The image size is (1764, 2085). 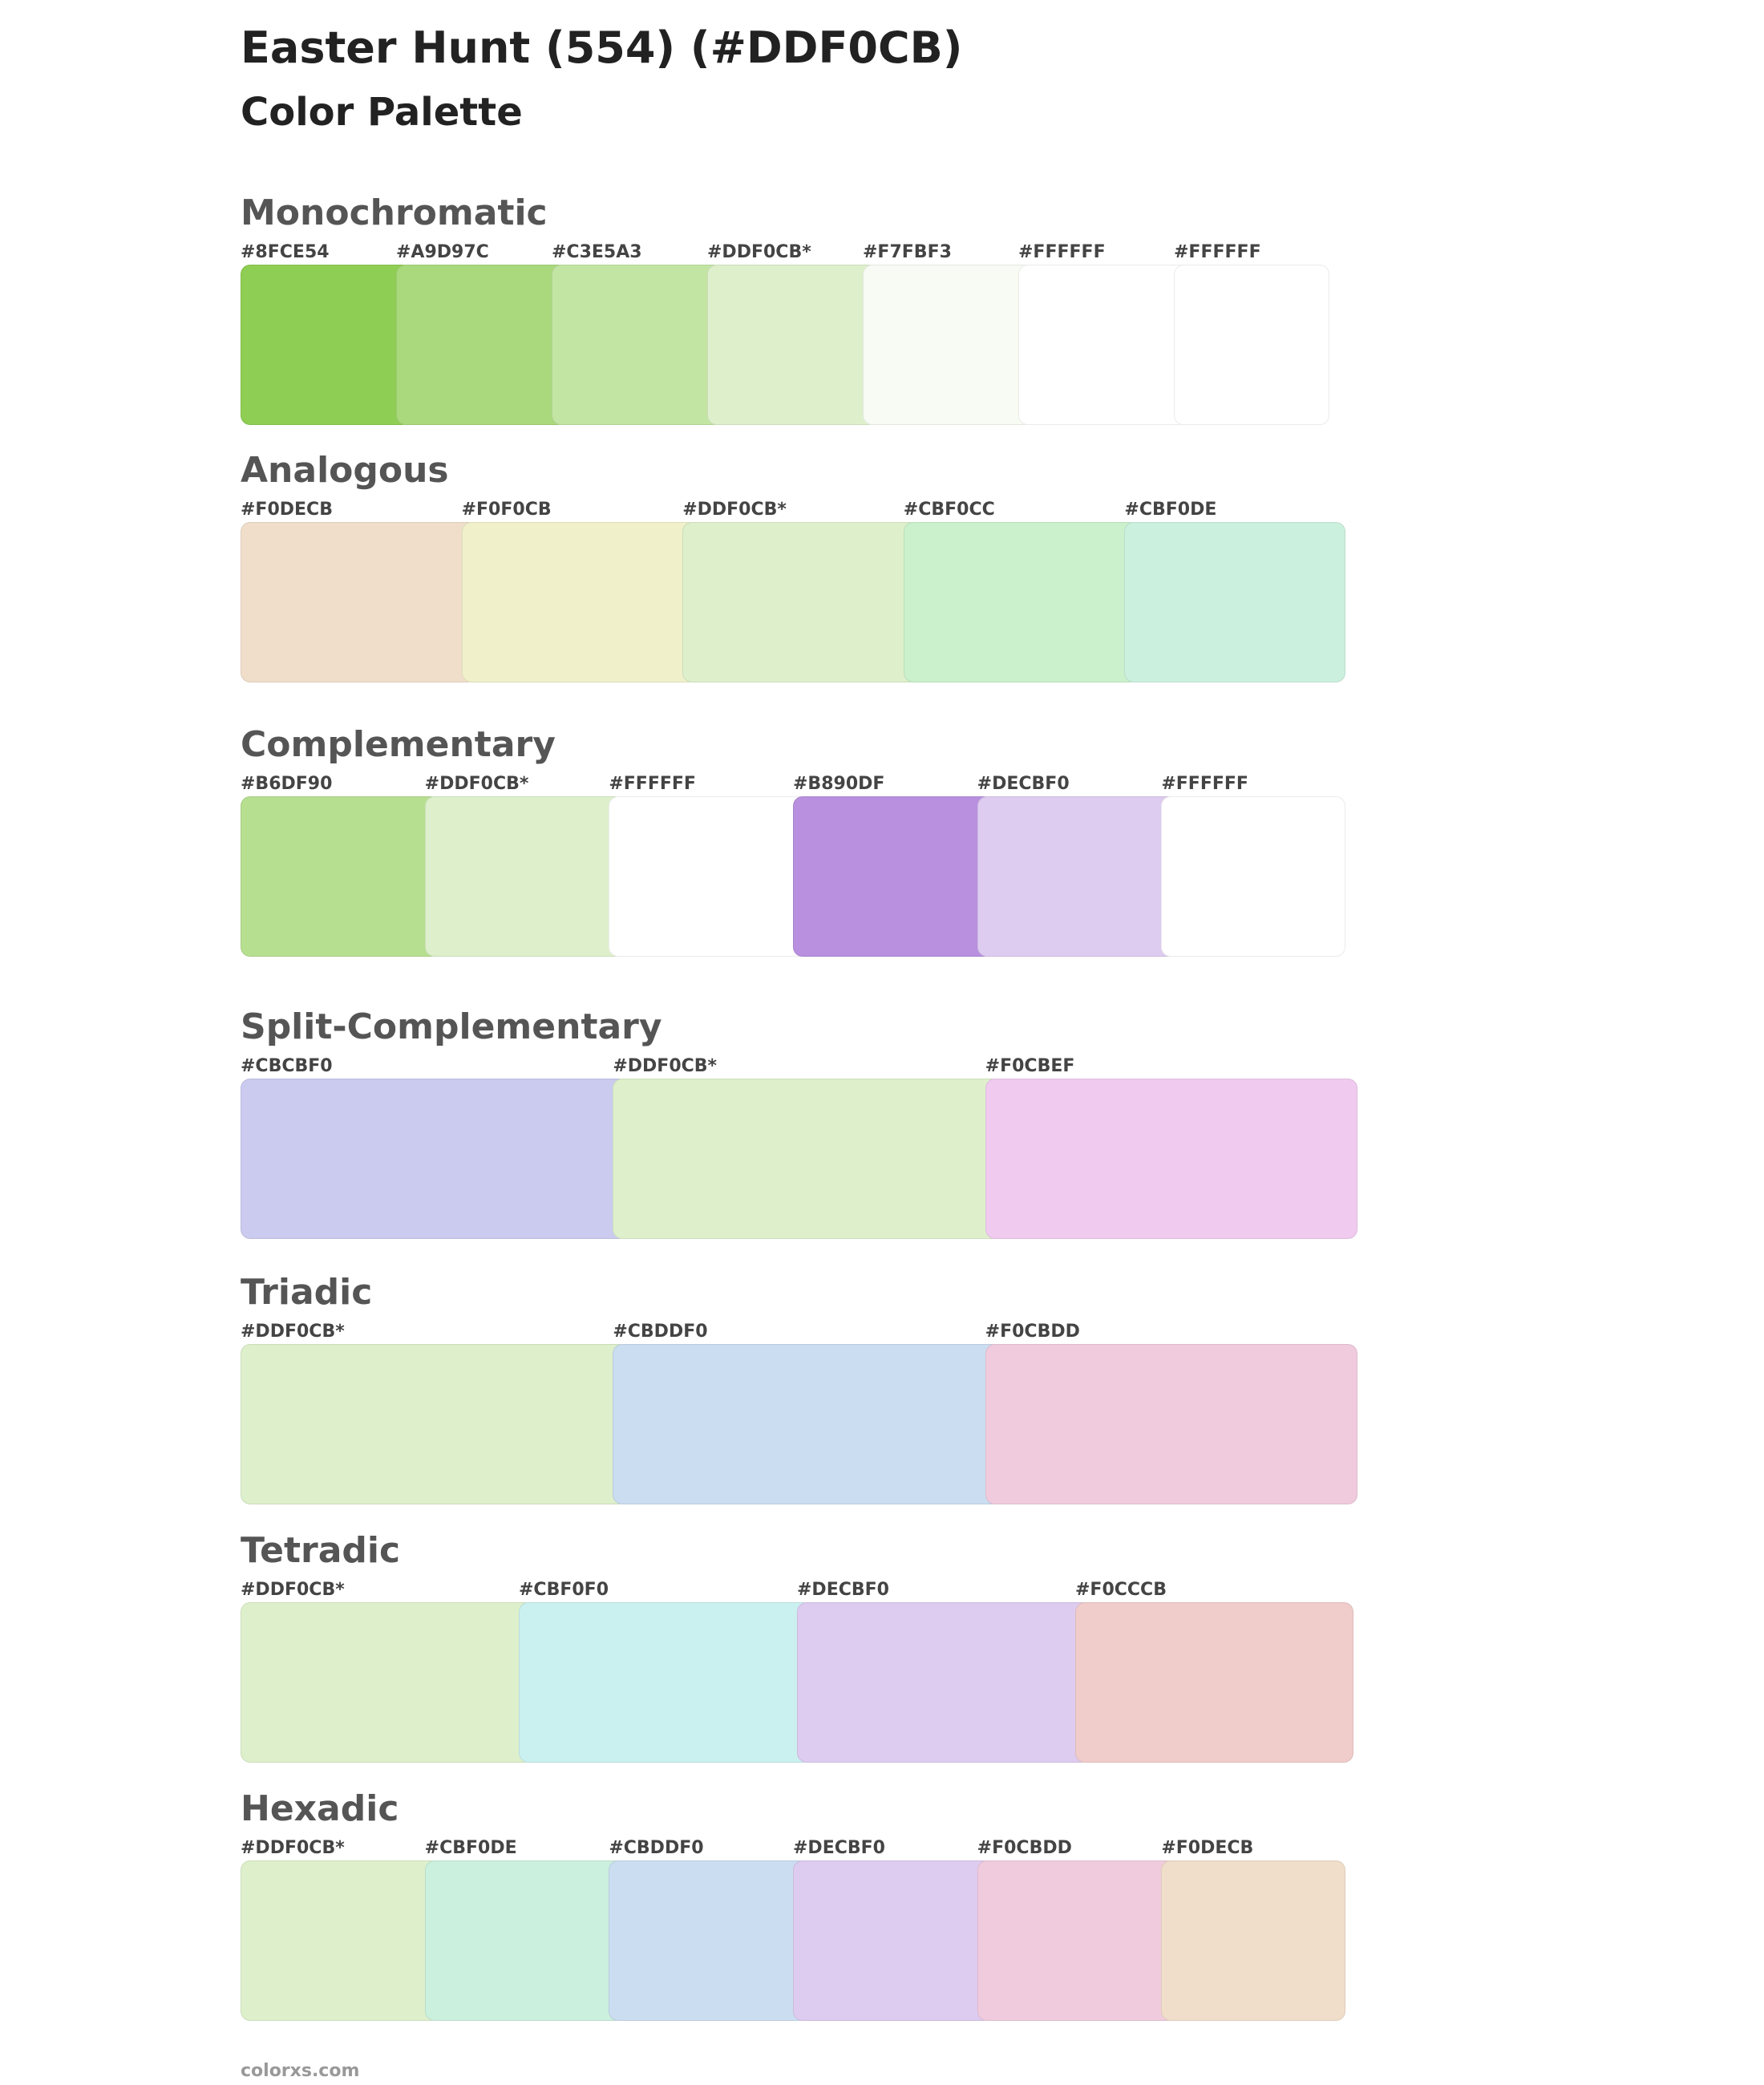 I want to click on swatch-label: #B890DF, so click(x=839, y=784).